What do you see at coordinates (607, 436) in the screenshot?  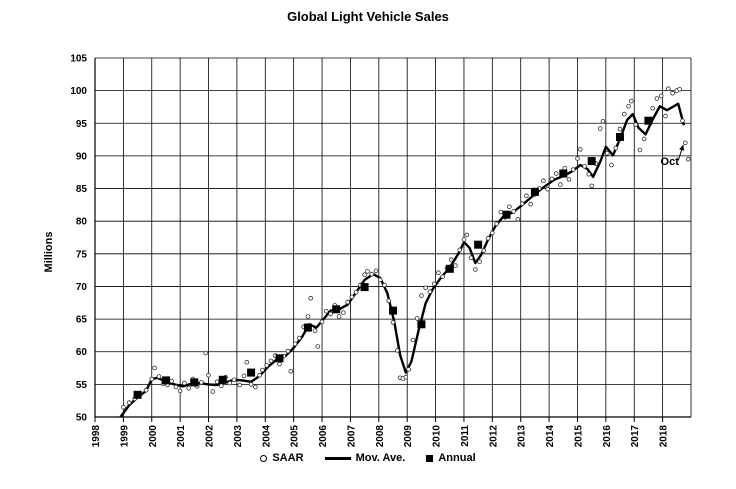 I see `x-tick-label: 2016` at bounding box center [607, 436].